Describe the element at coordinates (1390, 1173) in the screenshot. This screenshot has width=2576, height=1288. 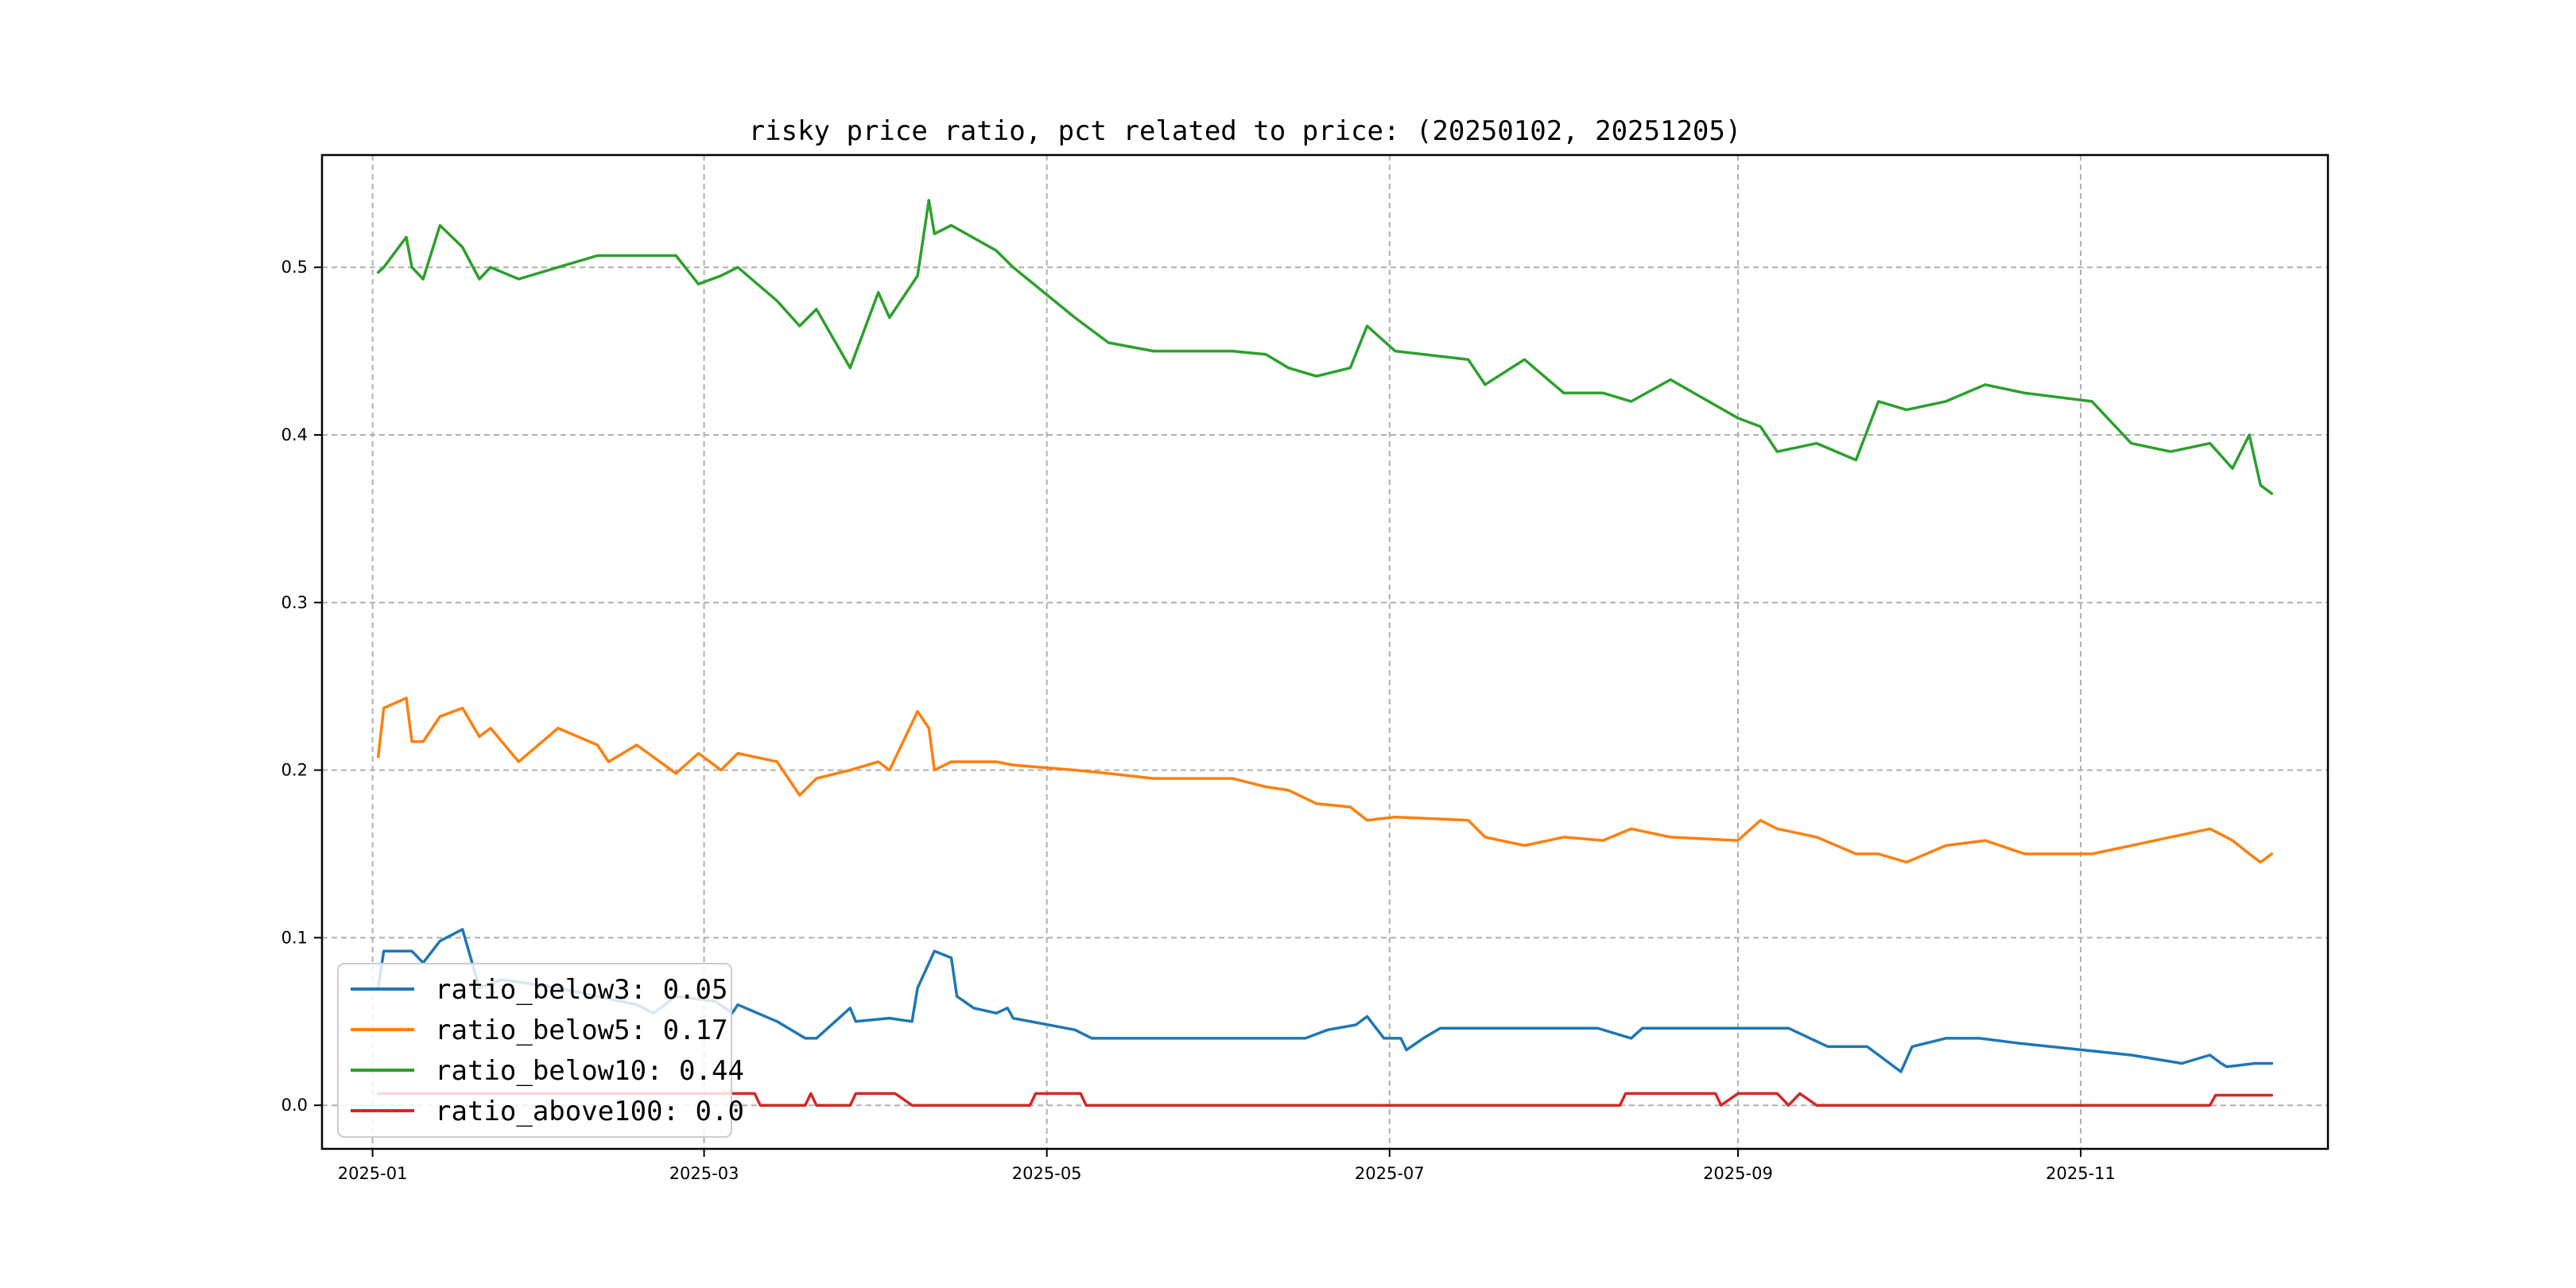
I see `x-tick-label: 2025-07` at that location.